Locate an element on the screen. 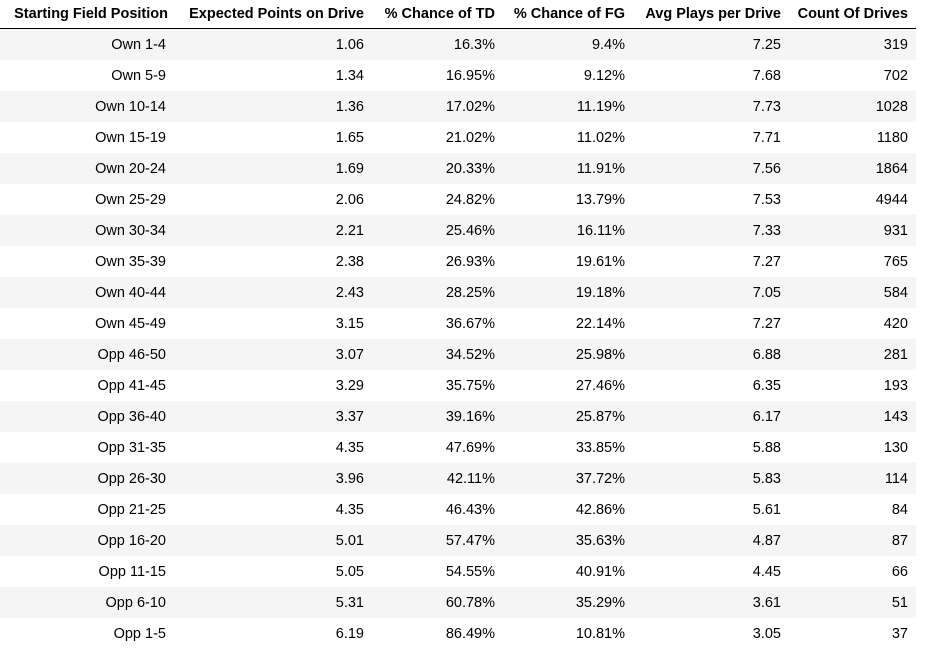 The width and height of the screenshot is (936, 651). cell-chance-of-td: 28.25% is located at coordinates (470, 292).